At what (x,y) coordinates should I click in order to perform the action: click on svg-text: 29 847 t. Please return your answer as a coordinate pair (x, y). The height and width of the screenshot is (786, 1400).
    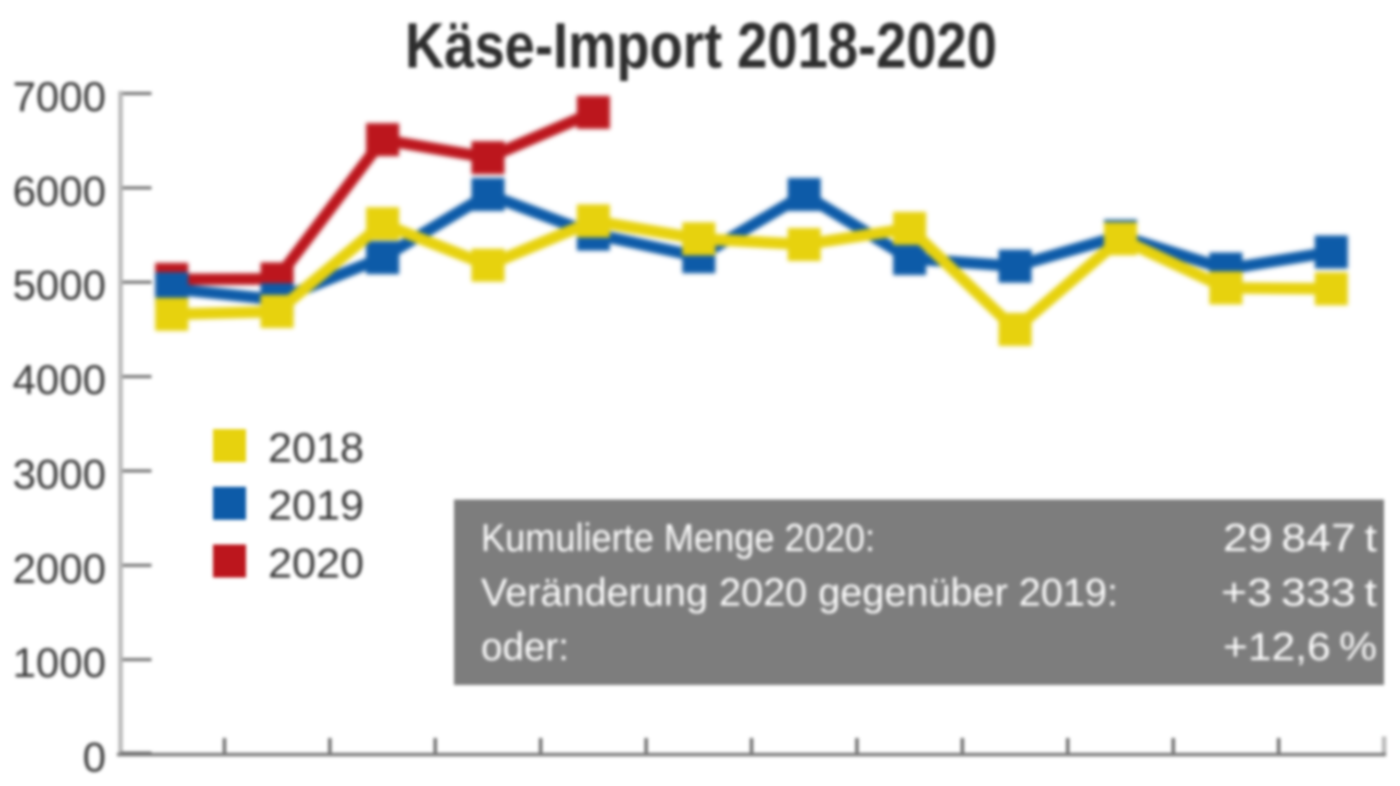
    Looking at the image, I should click on (1300, 538).